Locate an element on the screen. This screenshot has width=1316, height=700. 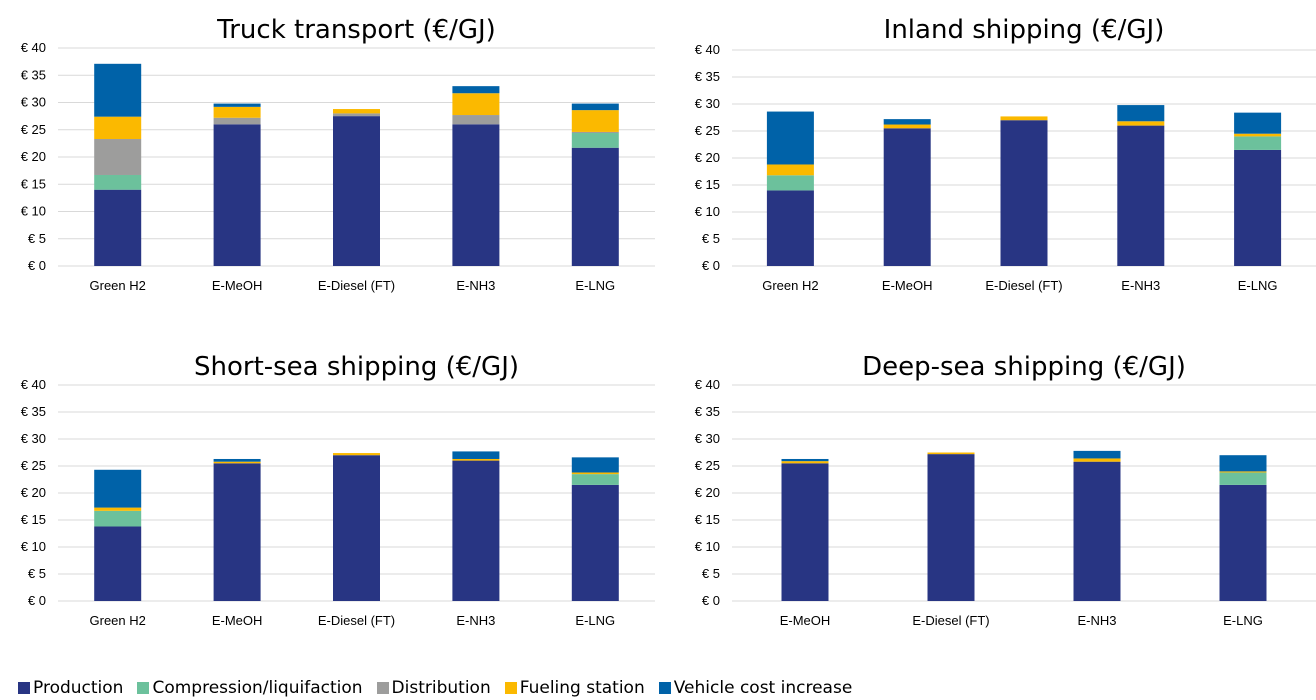
legend-swatch-distribution is located at coordinates (382, 688).